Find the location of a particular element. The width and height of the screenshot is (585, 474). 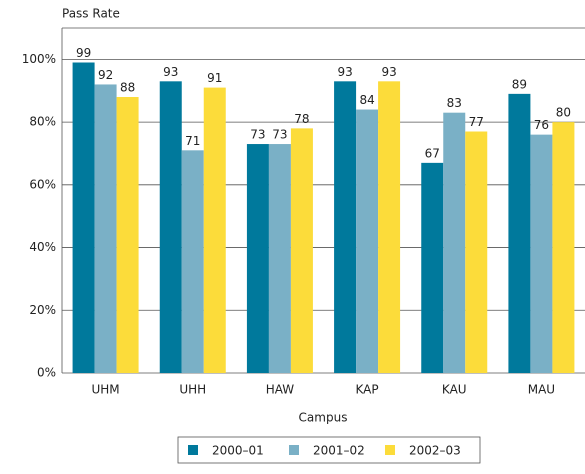

x-tick-label: MAU is located at coordinates (541, 390).